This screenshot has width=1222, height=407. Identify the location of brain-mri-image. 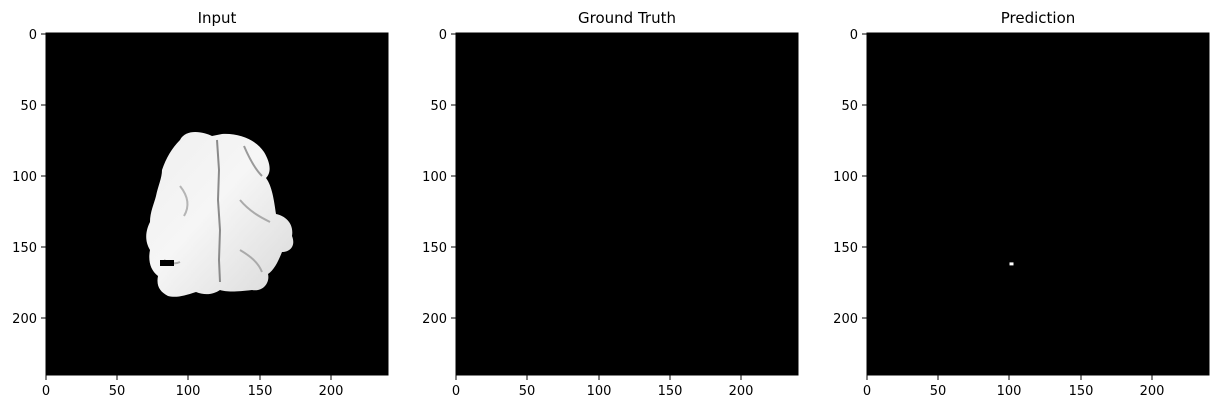
(220, 214).